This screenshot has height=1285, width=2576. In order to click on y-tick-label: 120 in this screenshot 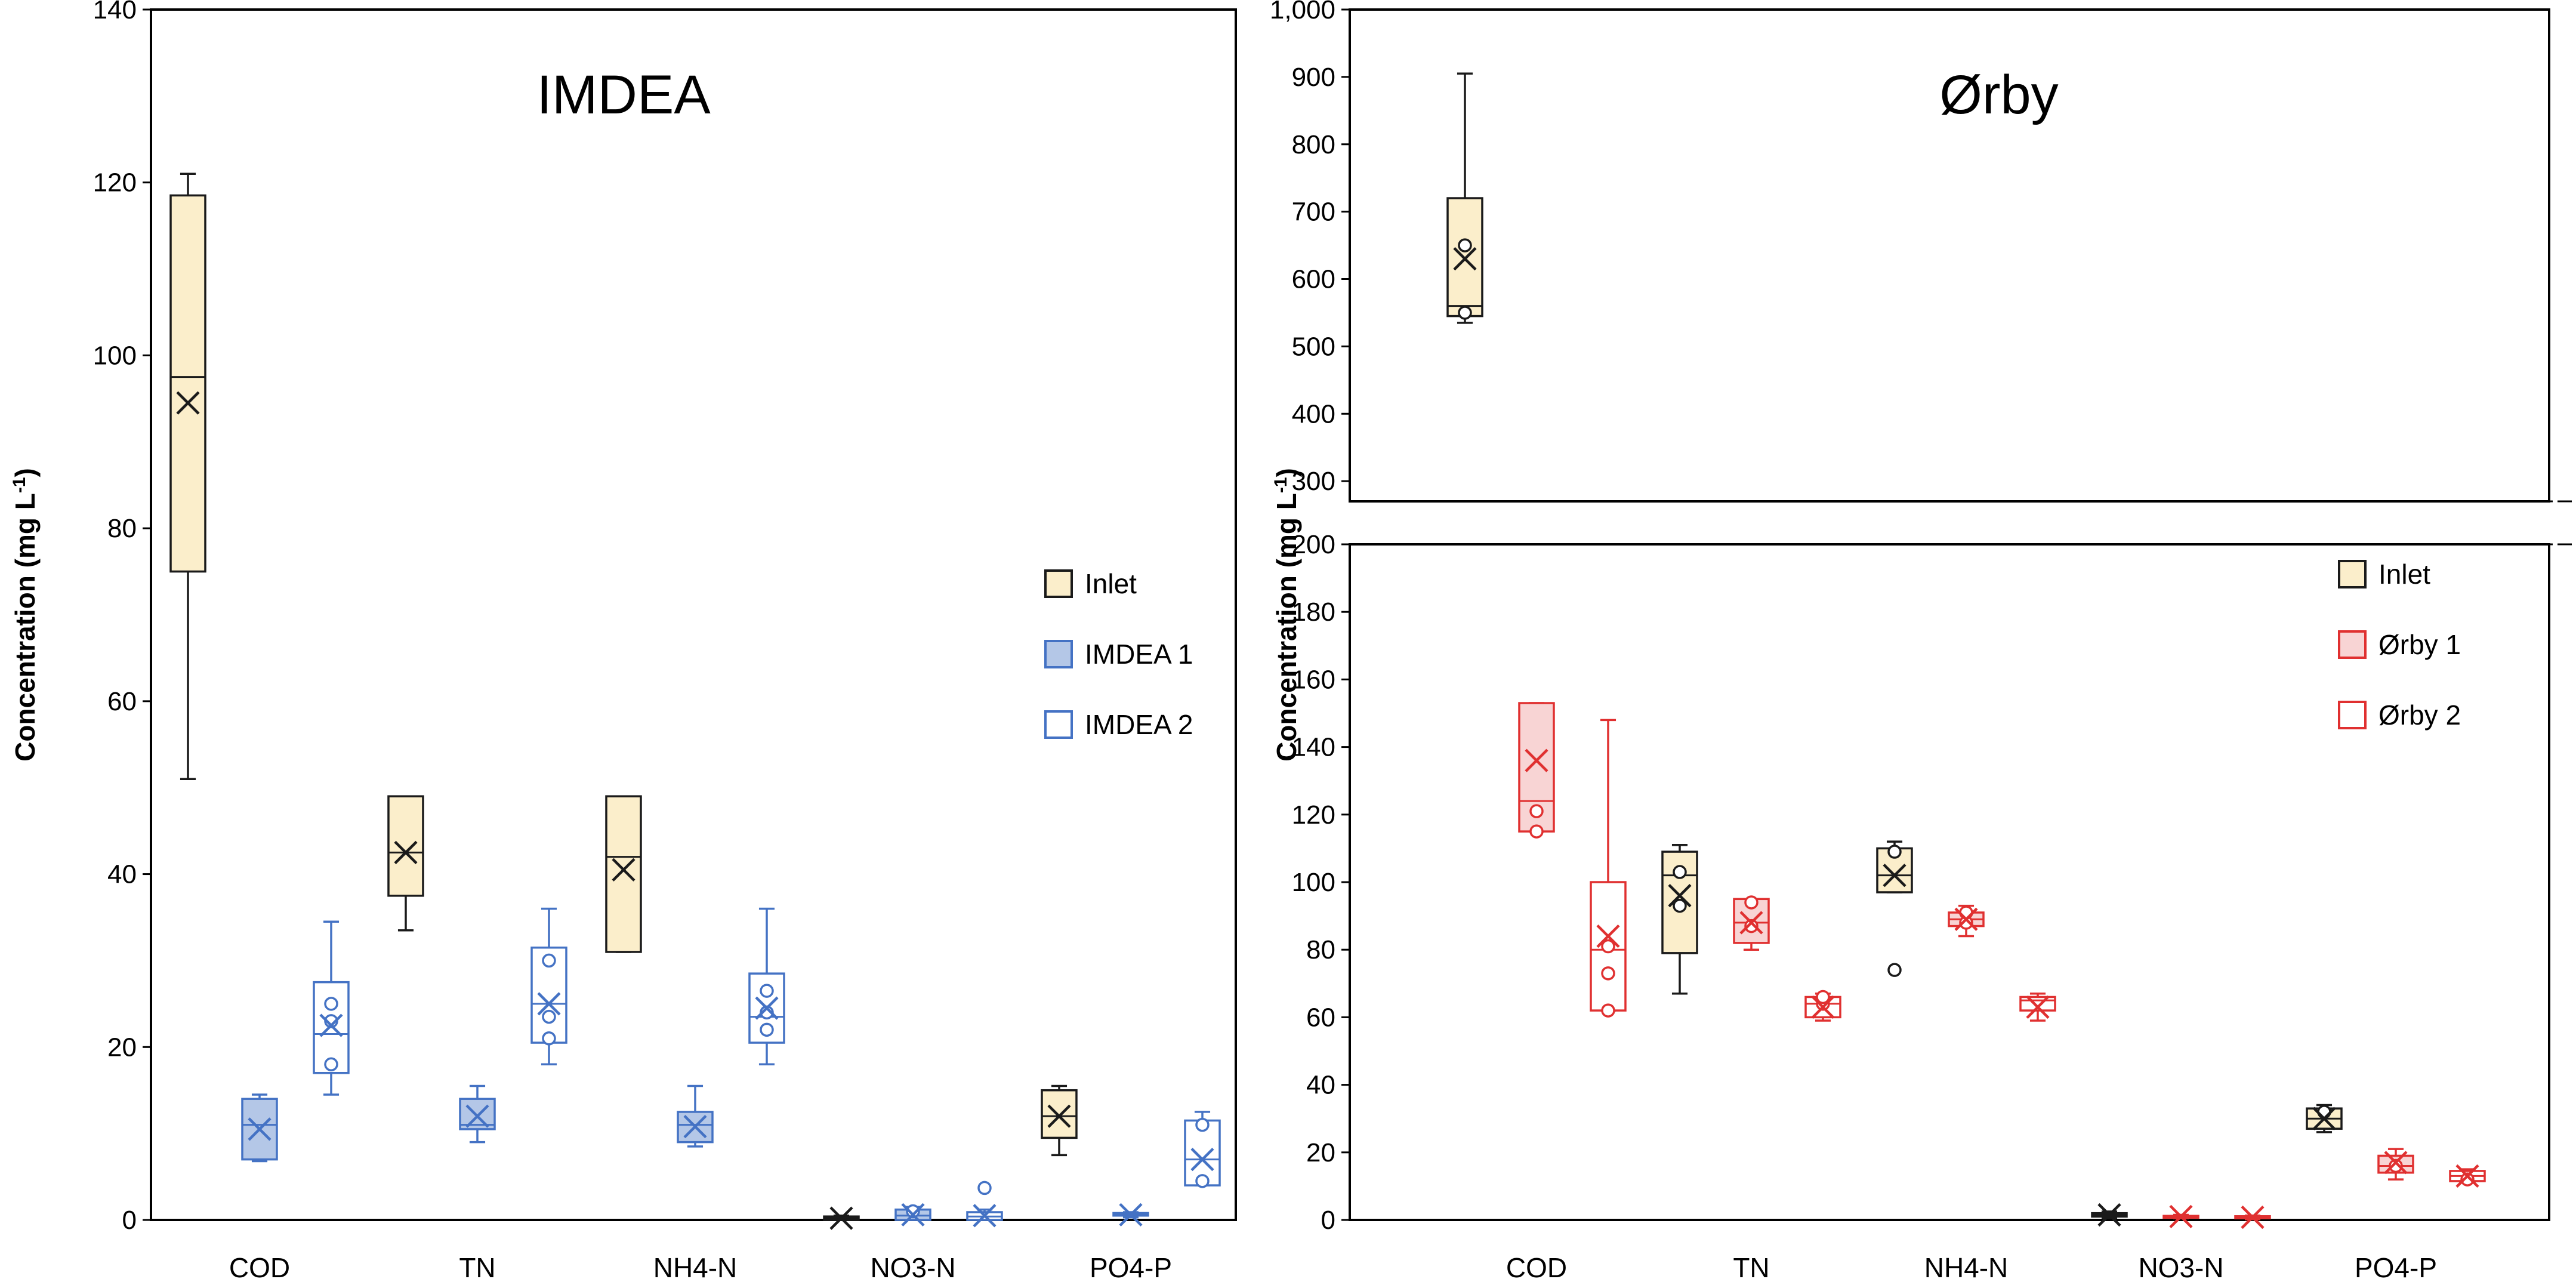, I will do `click(115, 183)`.